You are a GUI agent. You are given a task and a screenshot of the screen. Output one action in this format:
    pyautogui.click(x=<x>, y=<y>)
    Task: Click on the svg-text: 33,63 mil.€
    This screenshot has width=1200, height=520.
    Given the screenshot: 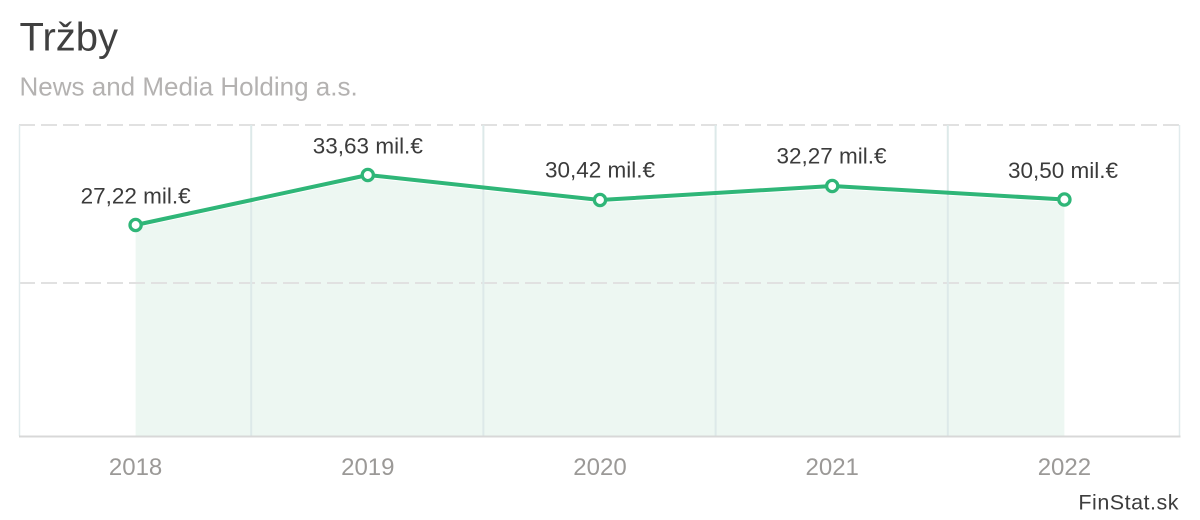 What is the action you would take?
    pyautogui.click(x=368, y=146)
    